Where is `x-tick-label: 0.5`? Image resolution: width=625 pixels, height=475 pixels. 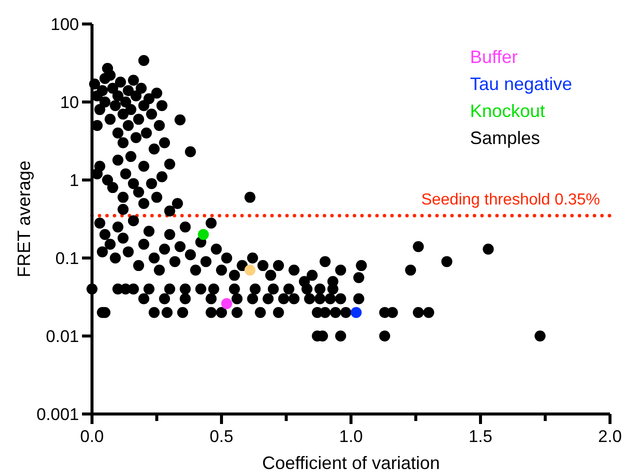
x-tick-label: 0.5 is located at coordinates (222, 436).